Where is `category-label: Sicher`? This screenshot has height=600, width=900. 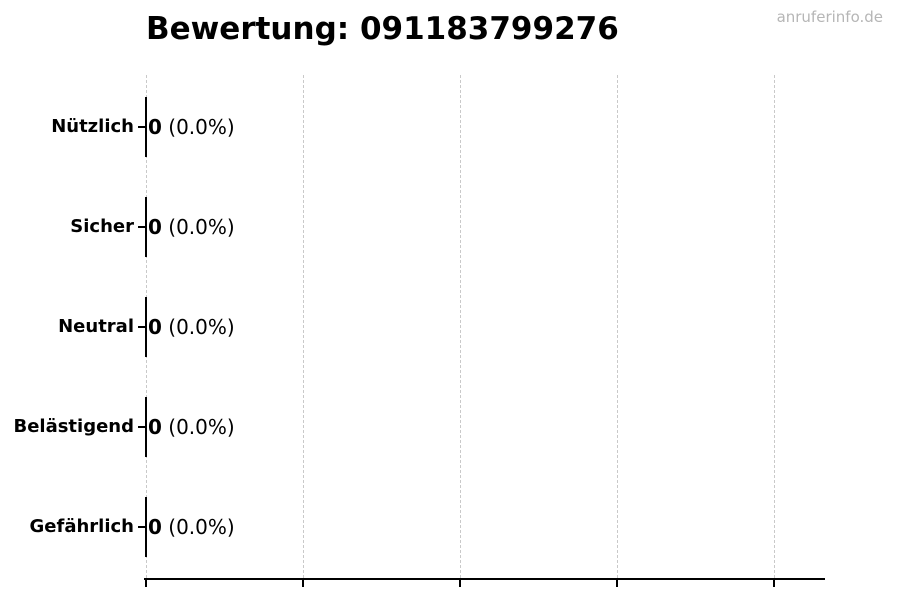 category-label: Sicher is located at coordinates (102, 226).